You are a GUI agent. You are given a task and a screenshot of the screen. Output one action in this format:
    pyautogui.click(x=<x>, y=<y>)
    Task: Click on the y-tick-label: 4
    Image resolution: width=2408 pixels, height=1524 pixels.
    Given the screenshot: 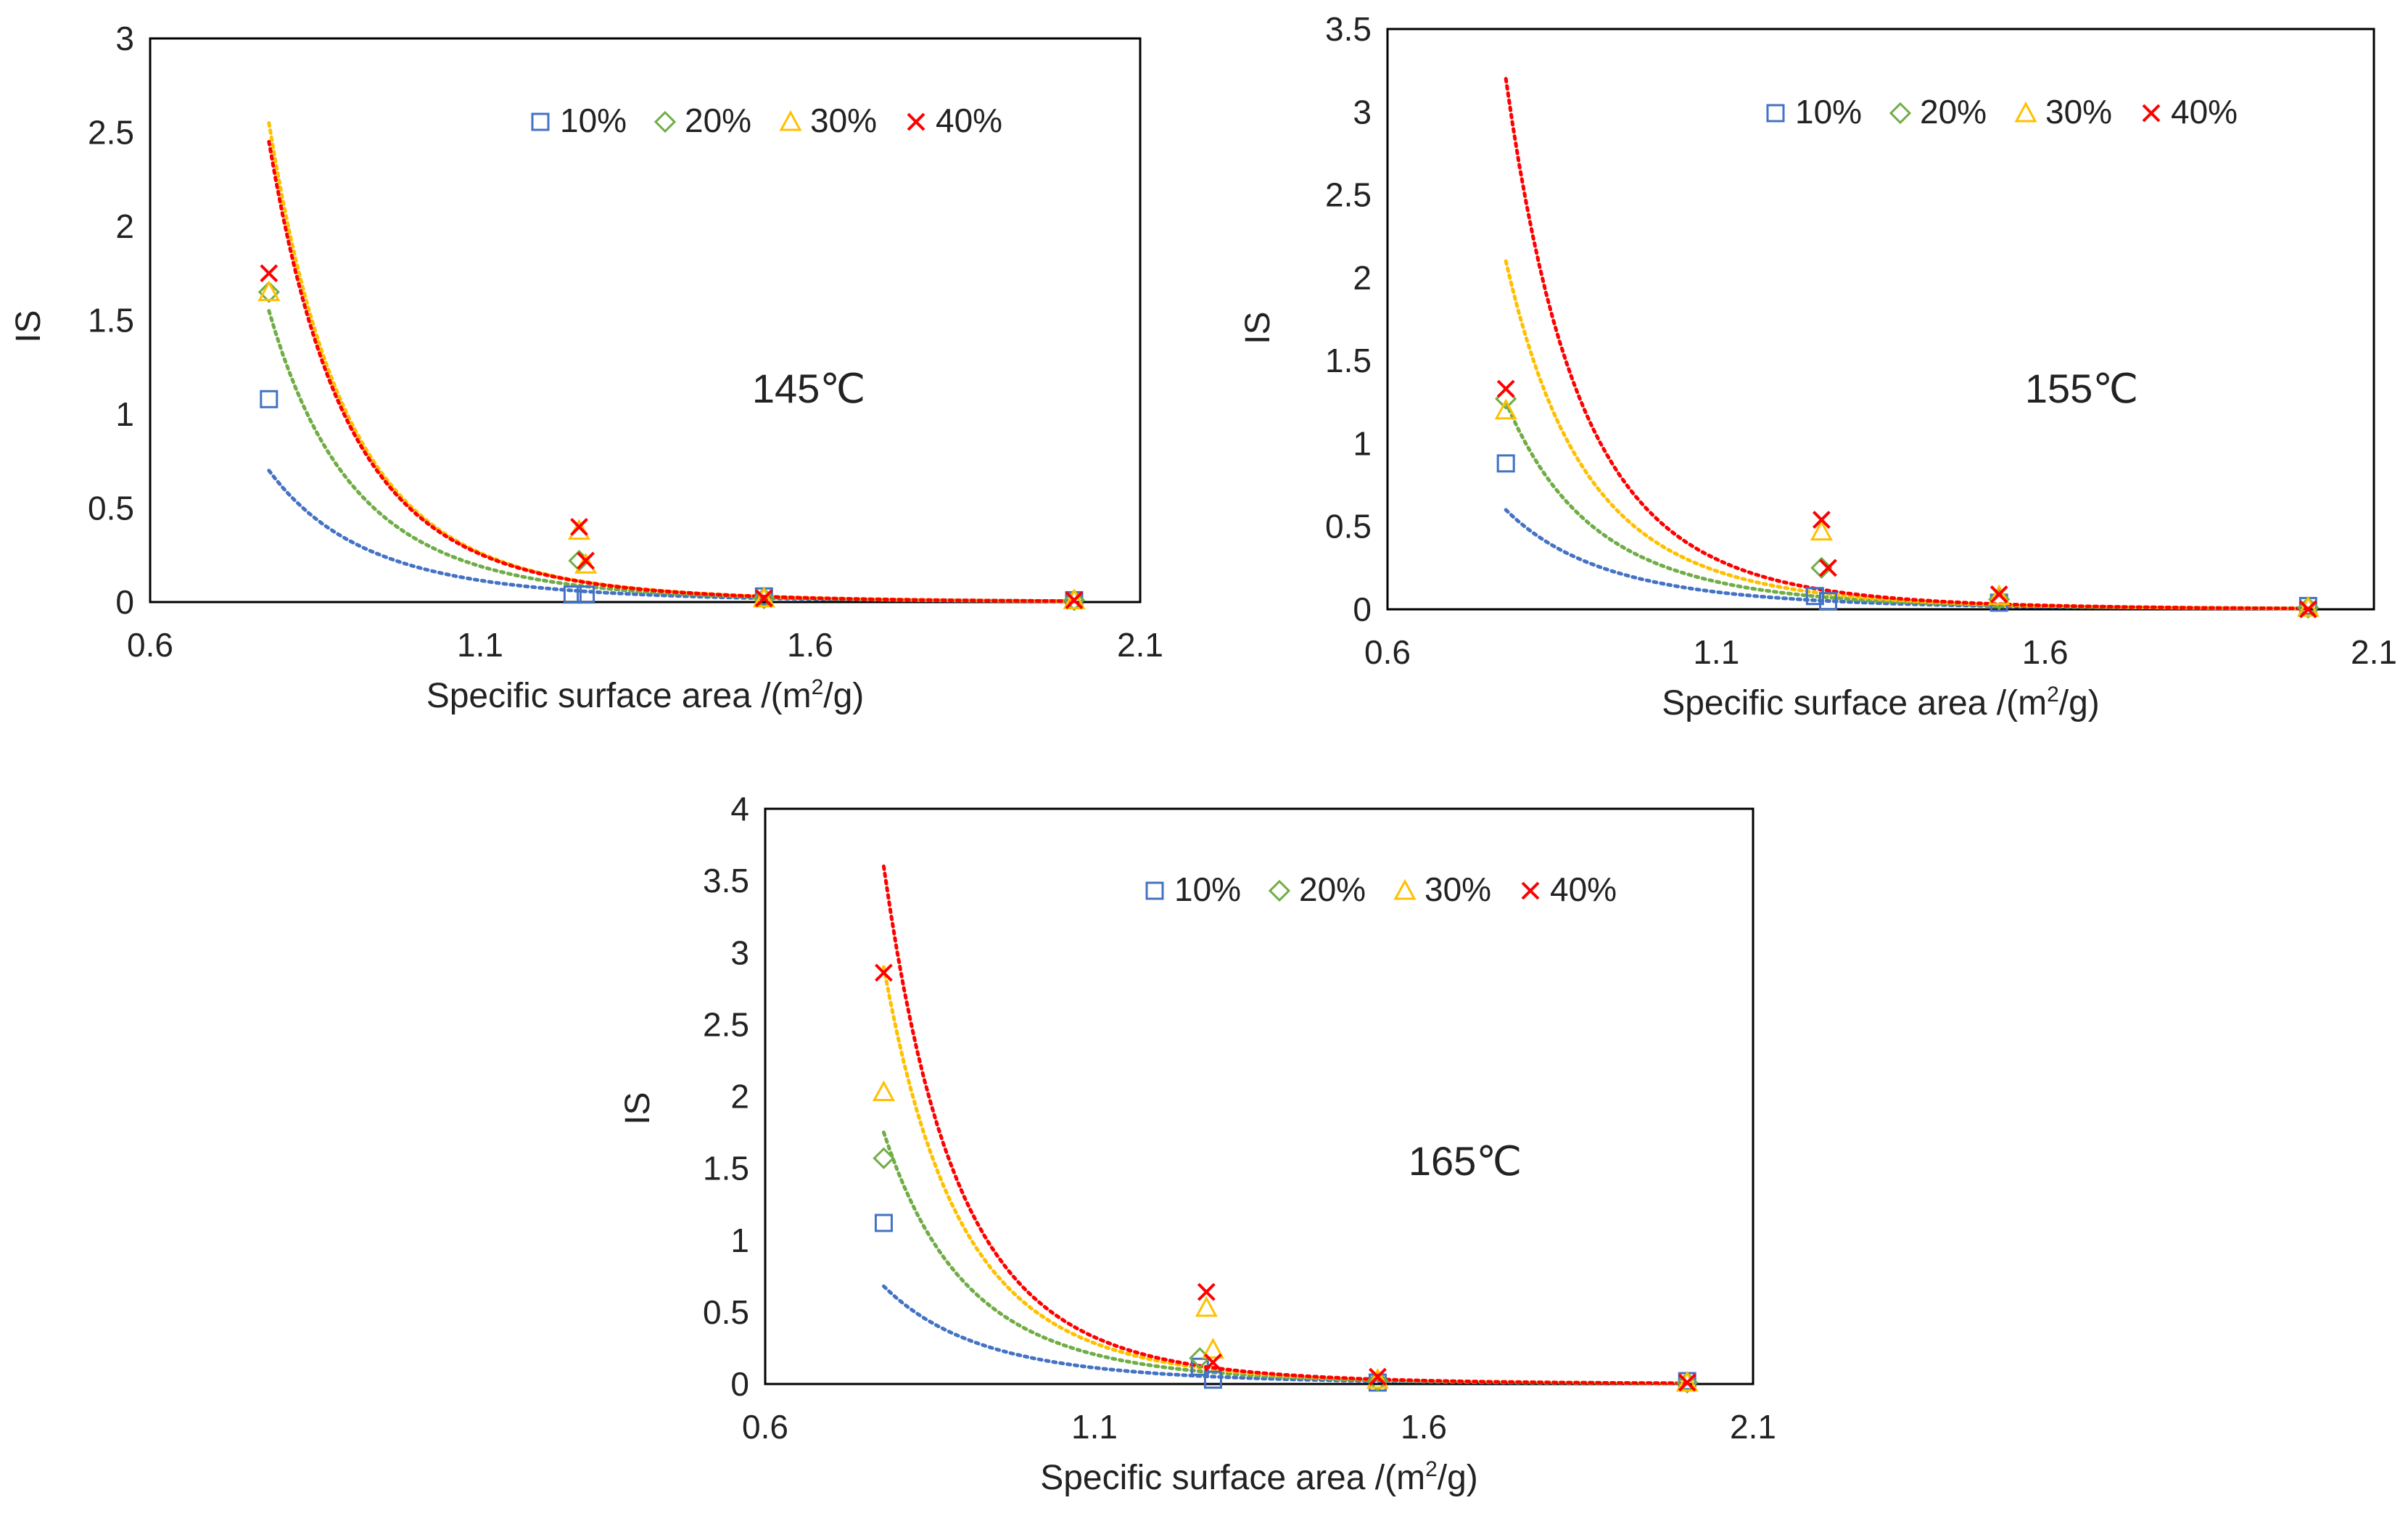 What is the action you would take?
    pyautogui.click(x=739, y=809)
    